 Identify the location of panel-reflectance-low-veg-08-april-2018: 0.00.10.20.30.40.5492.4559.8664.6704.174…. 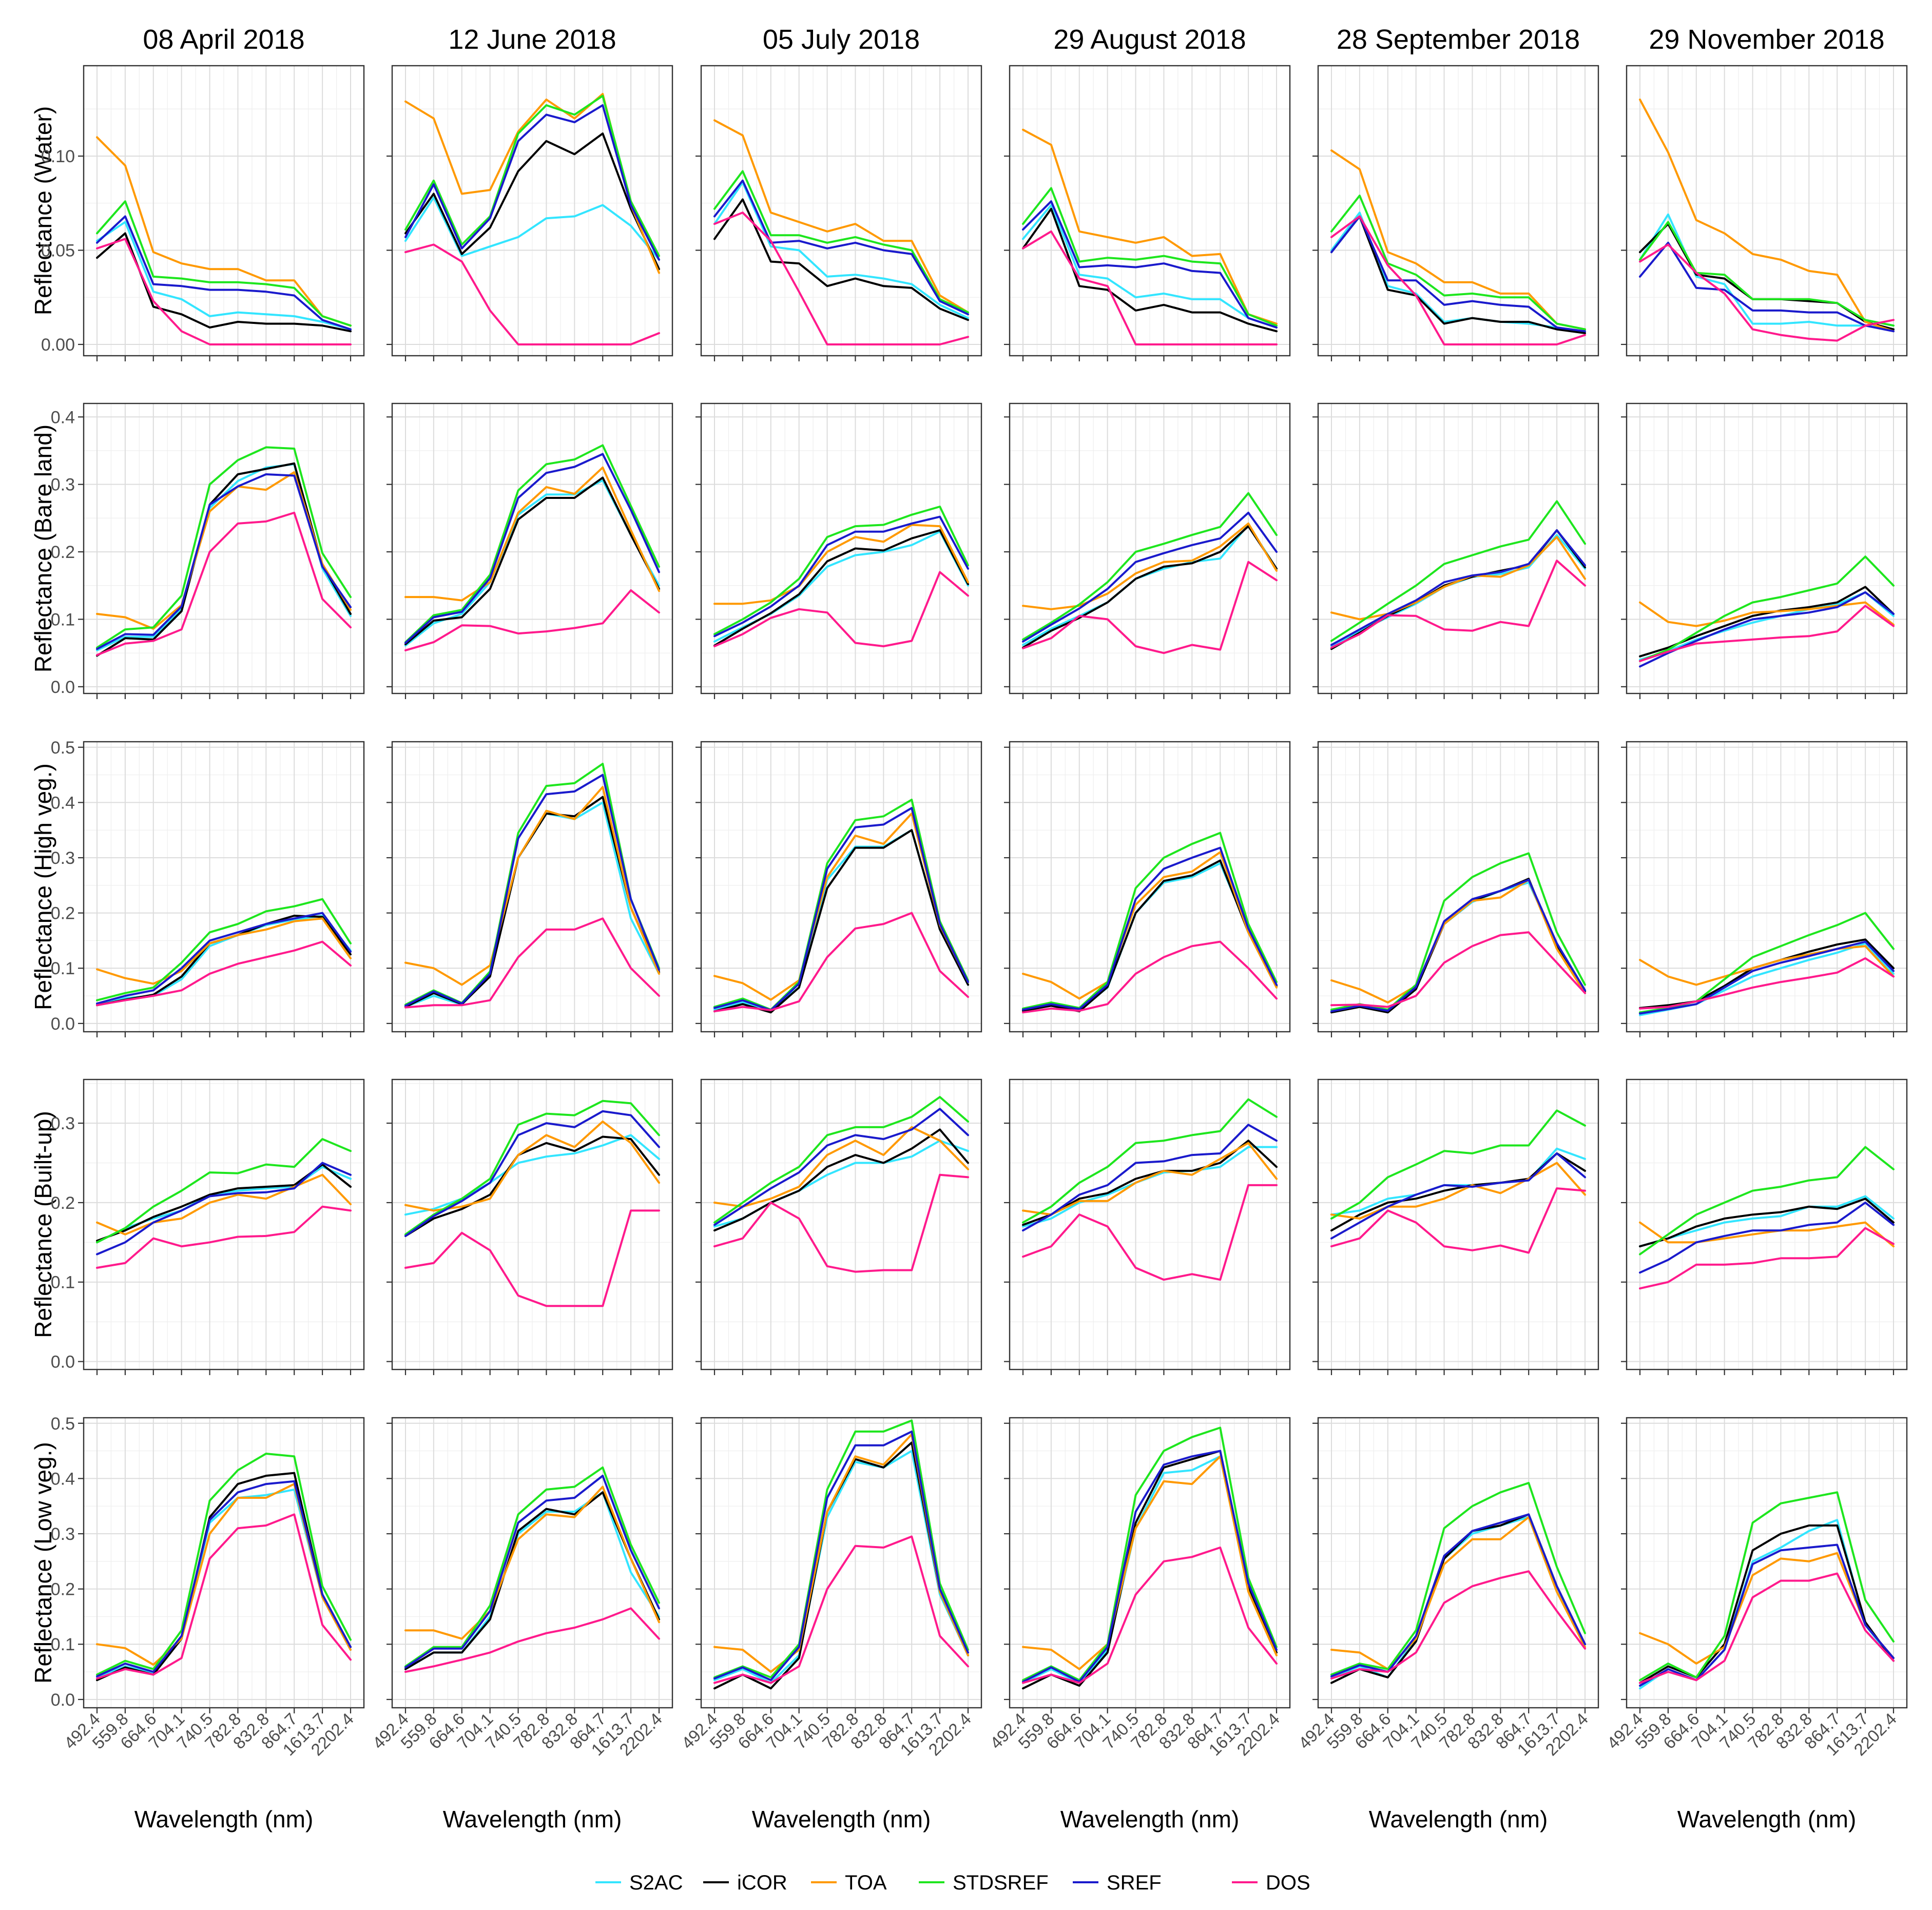
(208, 1586).